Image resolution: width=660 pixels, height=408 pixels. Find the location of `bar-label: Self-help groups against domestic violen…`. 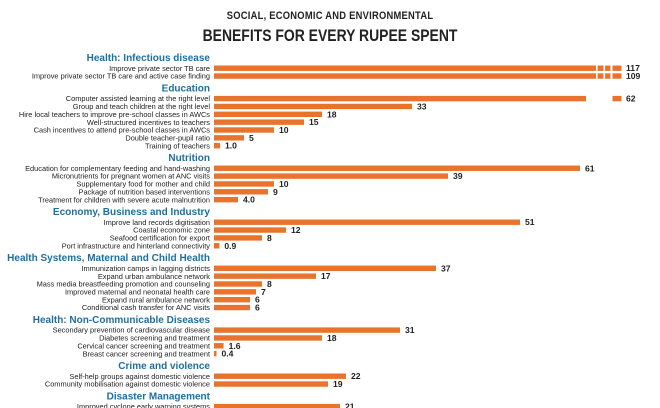

bar-label: Self-help groups against domestic violen… is located at coordinates (139, 376).